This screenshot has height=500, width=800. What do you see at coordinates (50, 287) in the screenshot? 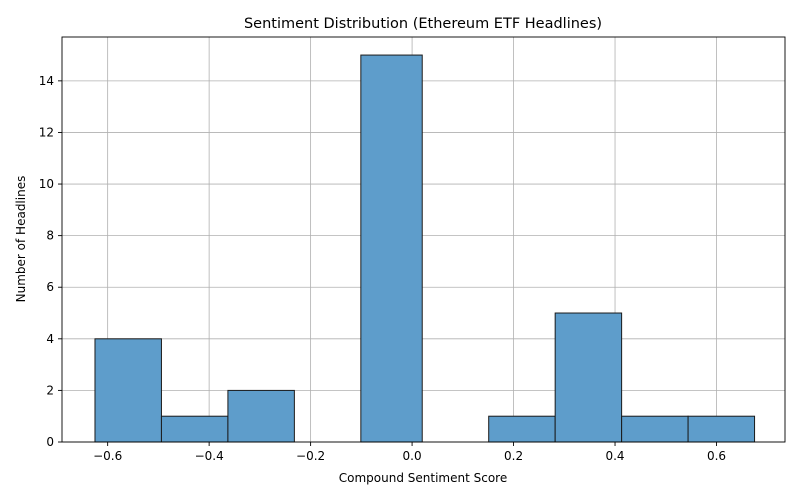
I see `y-tick-label: 6` at bounding box center [50, 287].